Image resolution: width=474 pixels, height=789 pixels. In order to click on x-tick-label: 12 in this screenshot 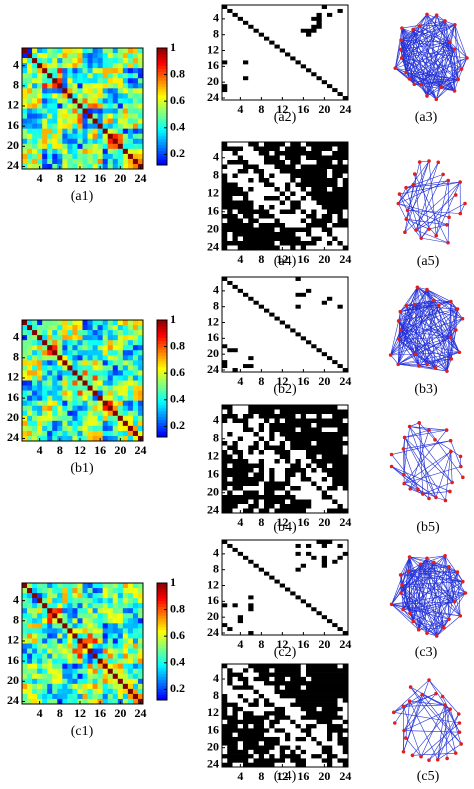, I will do `click(282, 381)`.